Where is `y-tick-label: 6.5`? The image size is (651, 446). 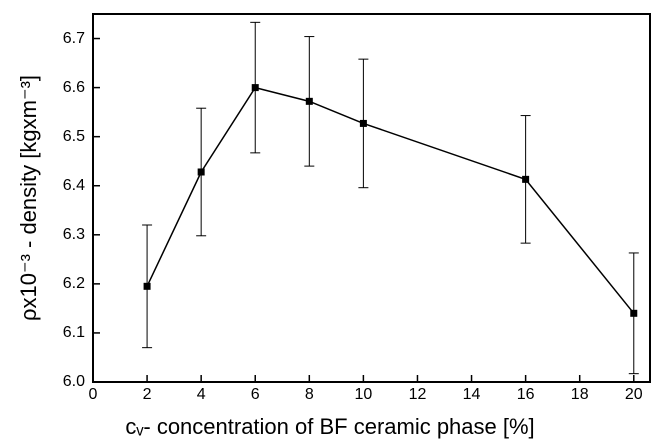
y-tick-label: 6.5 is located at coordinates (74, 136).